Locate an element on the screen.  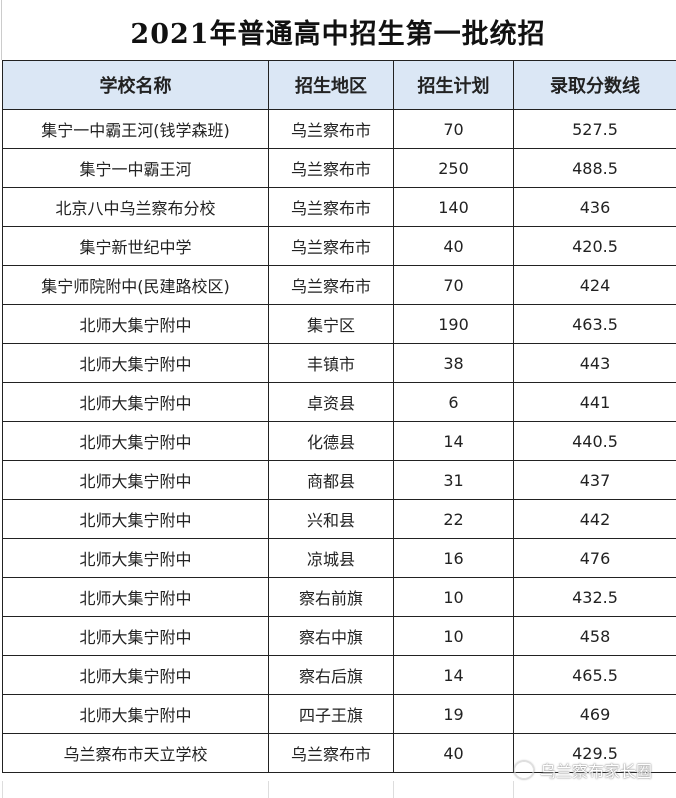
cell-school: 集宁师院附中(民建路校区) is located at coordinates (135, 285).